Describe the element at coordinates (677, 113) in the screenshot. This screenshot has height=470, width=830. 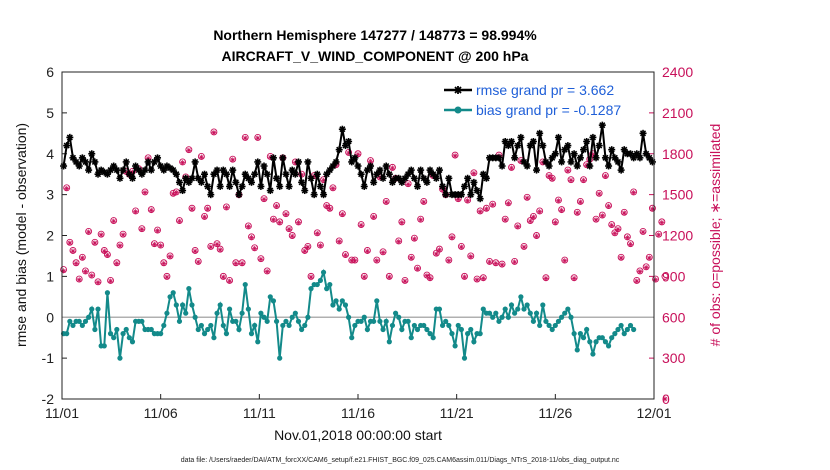
I see `y2-tick-label: 2100` at that location.